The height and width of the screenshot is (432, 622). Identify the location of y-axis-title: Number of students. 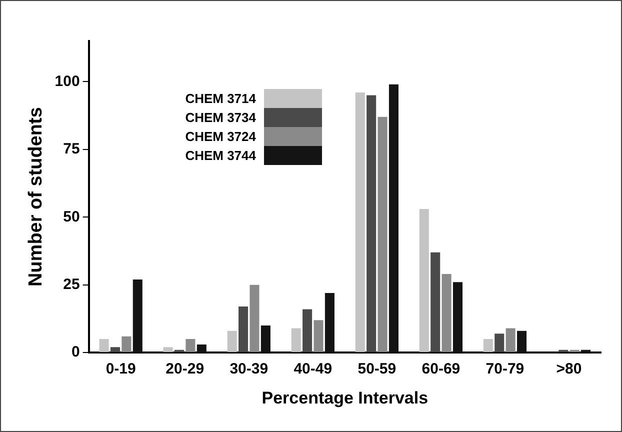
(36, 197).